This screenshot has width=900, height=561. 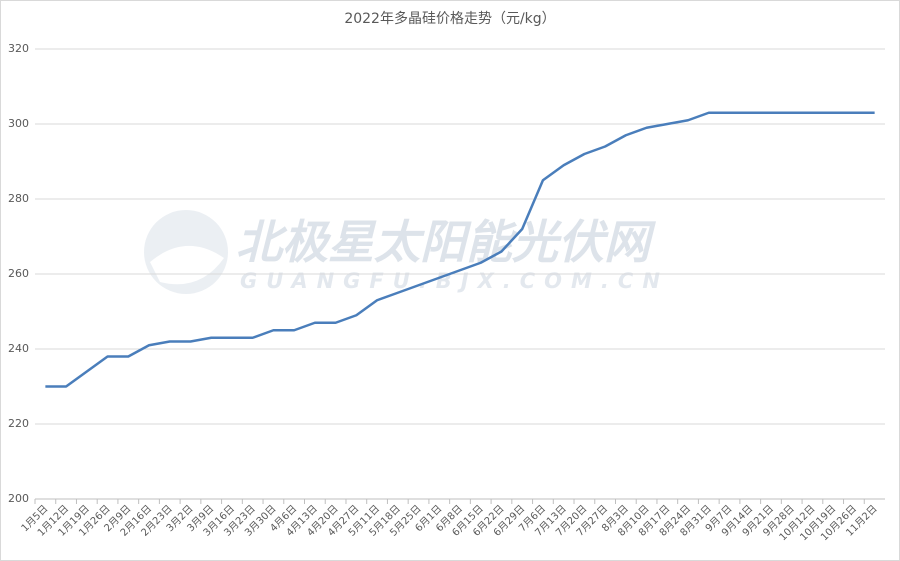 I want to click on y-tick-label: 280, so click(x=18, y=198).